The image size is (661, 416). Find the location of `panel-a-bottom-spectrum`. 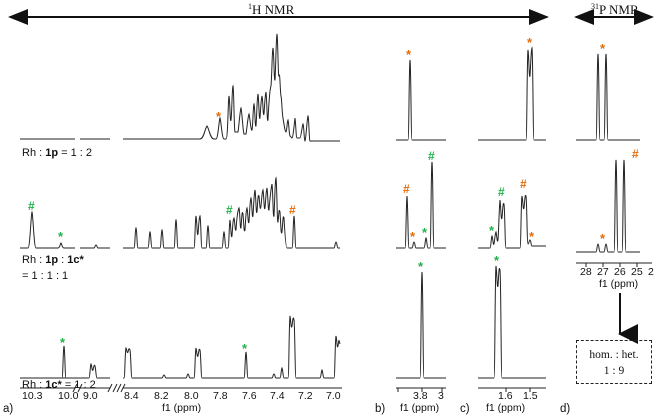

panel-a-bottom-spectrum is located at coordinates (180, 347).